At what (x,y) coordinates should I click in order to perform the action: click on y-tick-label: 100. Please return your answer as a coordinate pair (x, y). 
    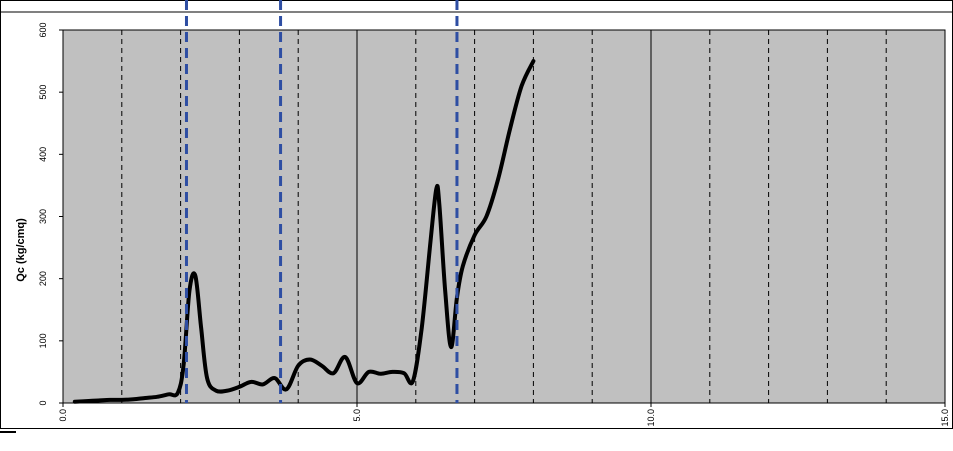
    Looking at the image, I should click on (43, 340).